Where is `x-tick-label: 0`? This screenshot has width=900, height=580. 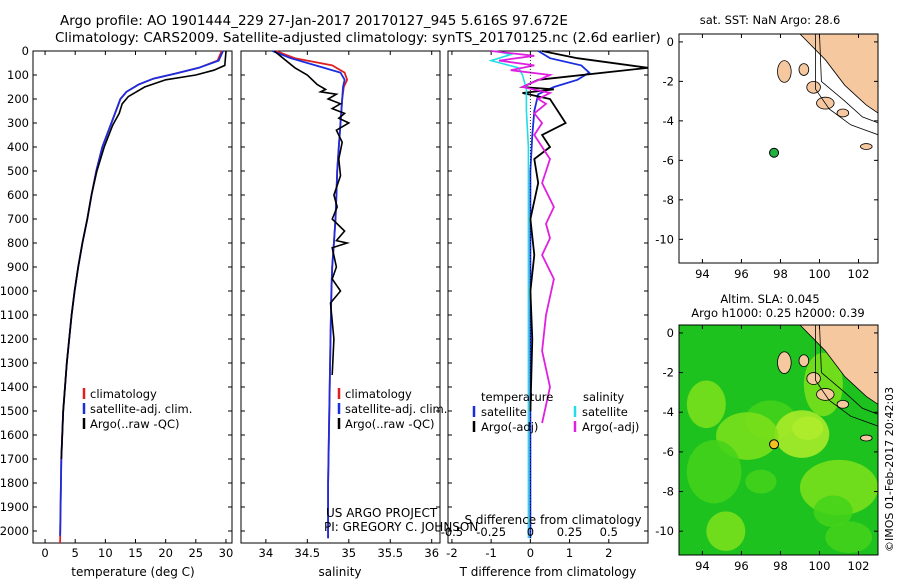 x-tick-label: 0 is located at coordinates (44, 553).